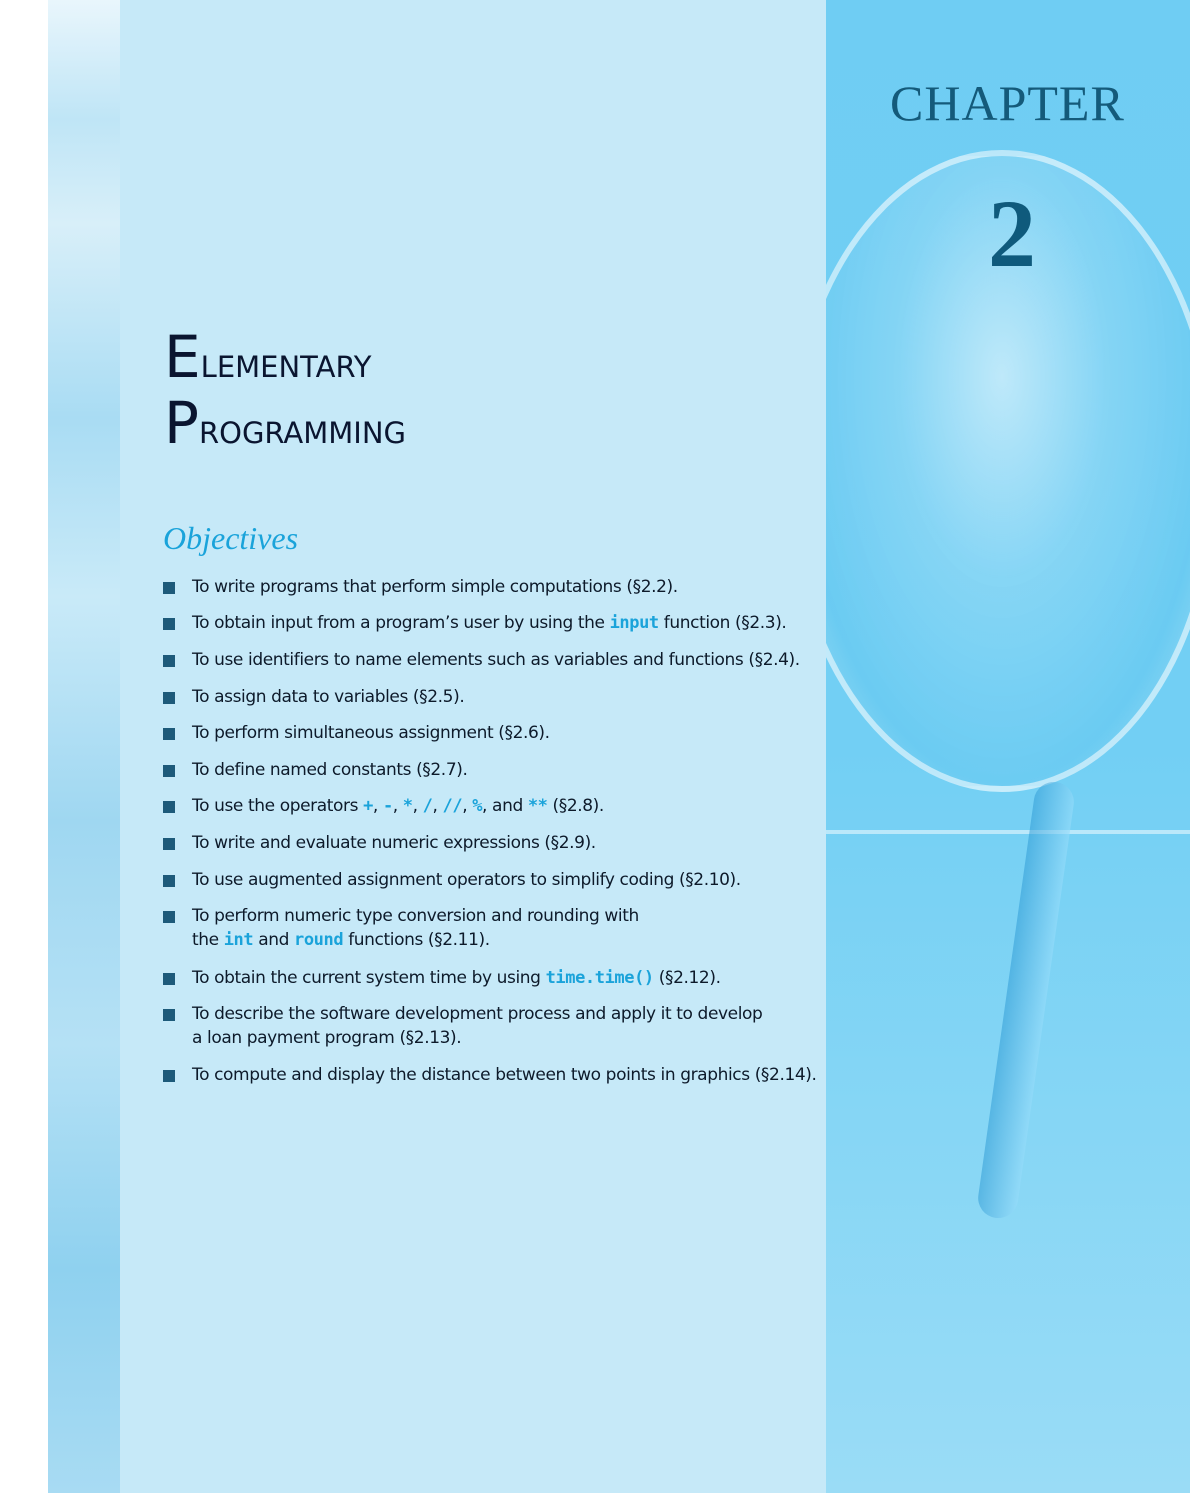 Image resolution: width=1200 pixels, height=1493 pixels. I want to click on chapter-label: CHAPTER, so click(1007, 103).